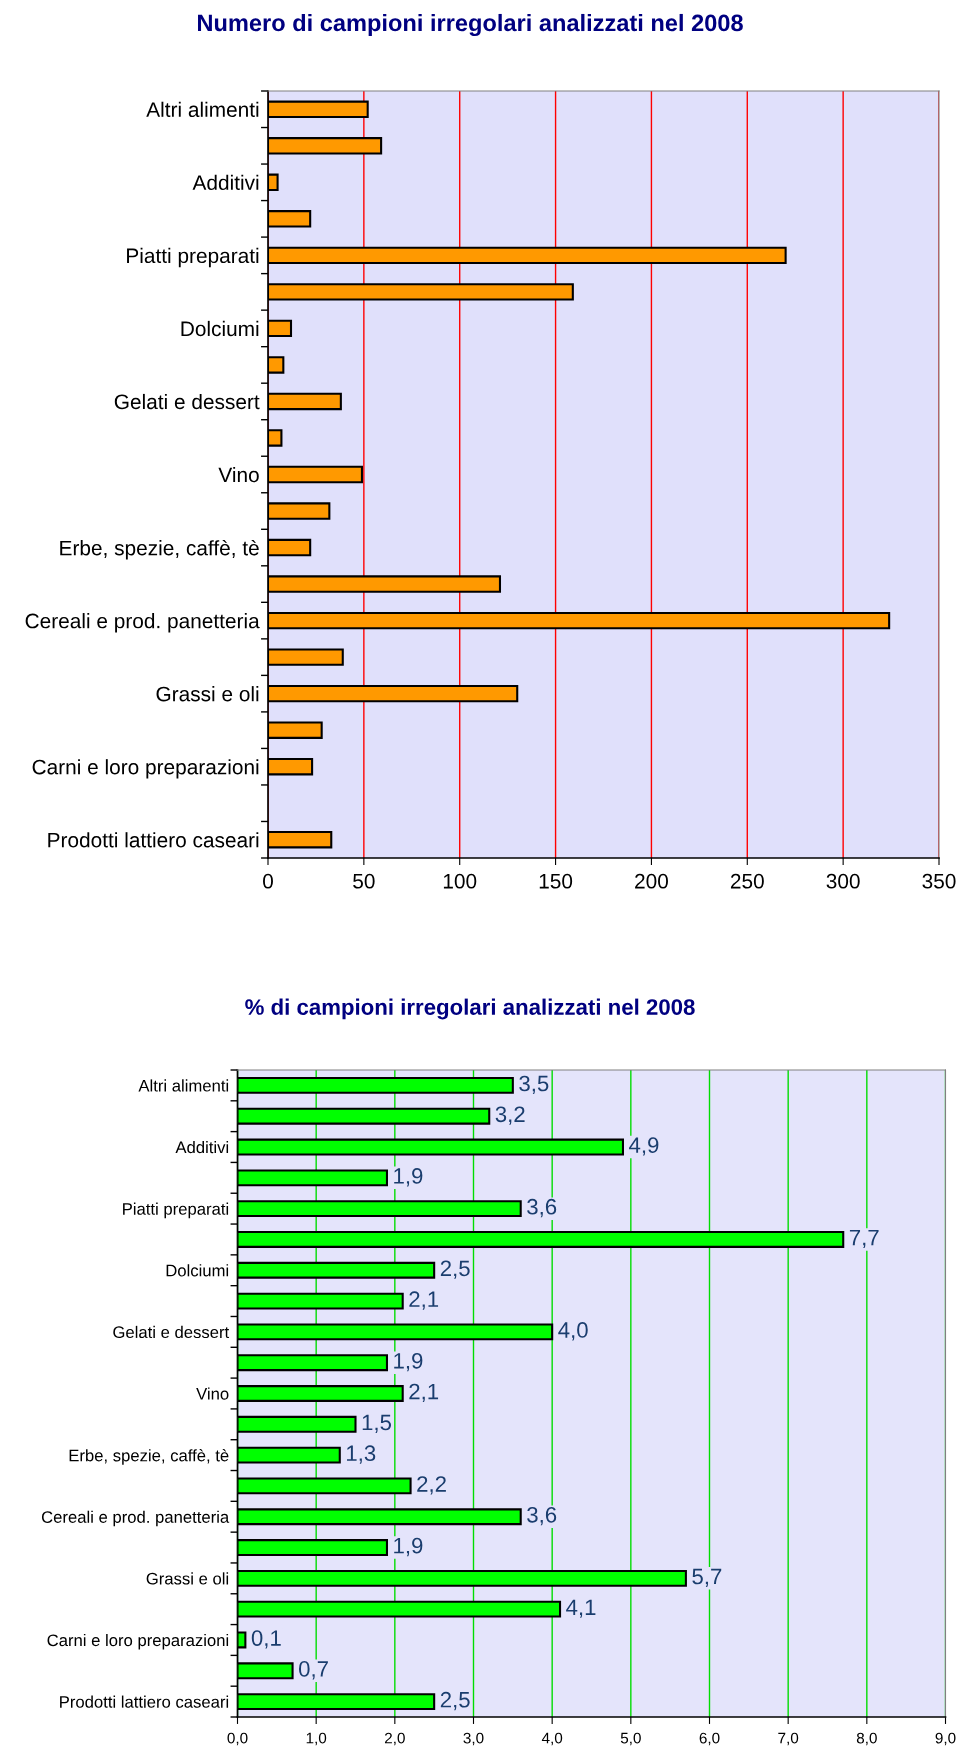 Image resolution: width=959 pixels, height=1748 pixels. I want to click on x-tick-label: 200, so click(651, 881).